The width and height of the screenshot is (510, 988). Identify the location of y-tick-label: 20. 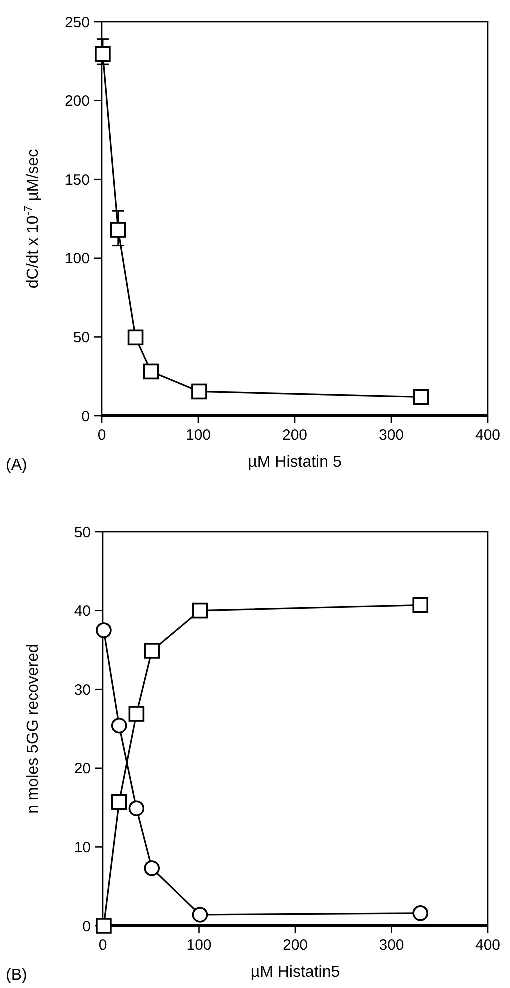
(82, 769).